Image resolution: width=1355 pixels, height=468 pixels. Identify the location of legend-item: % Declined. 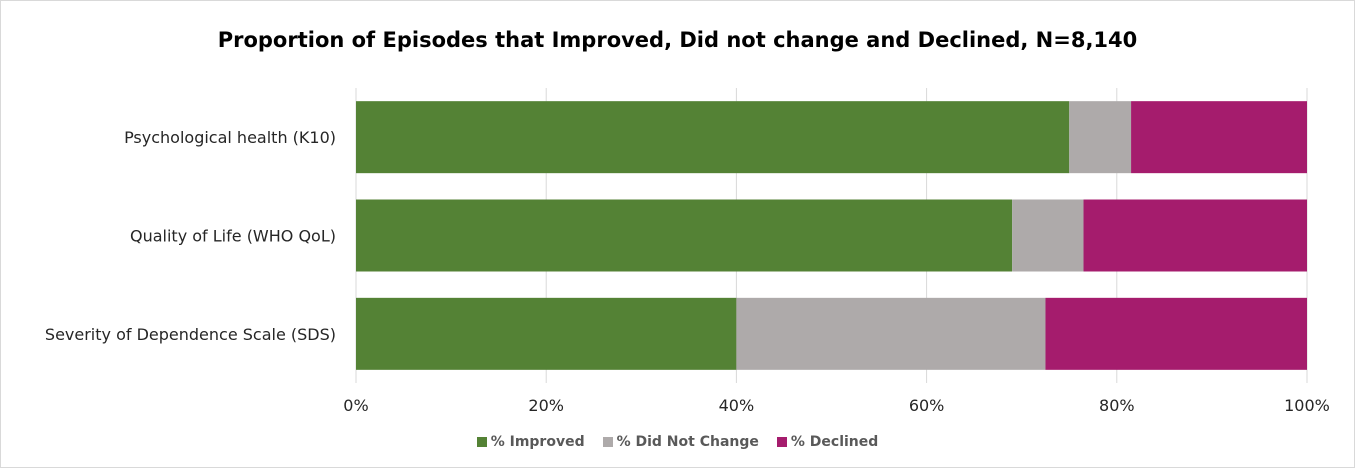
(827, 442).